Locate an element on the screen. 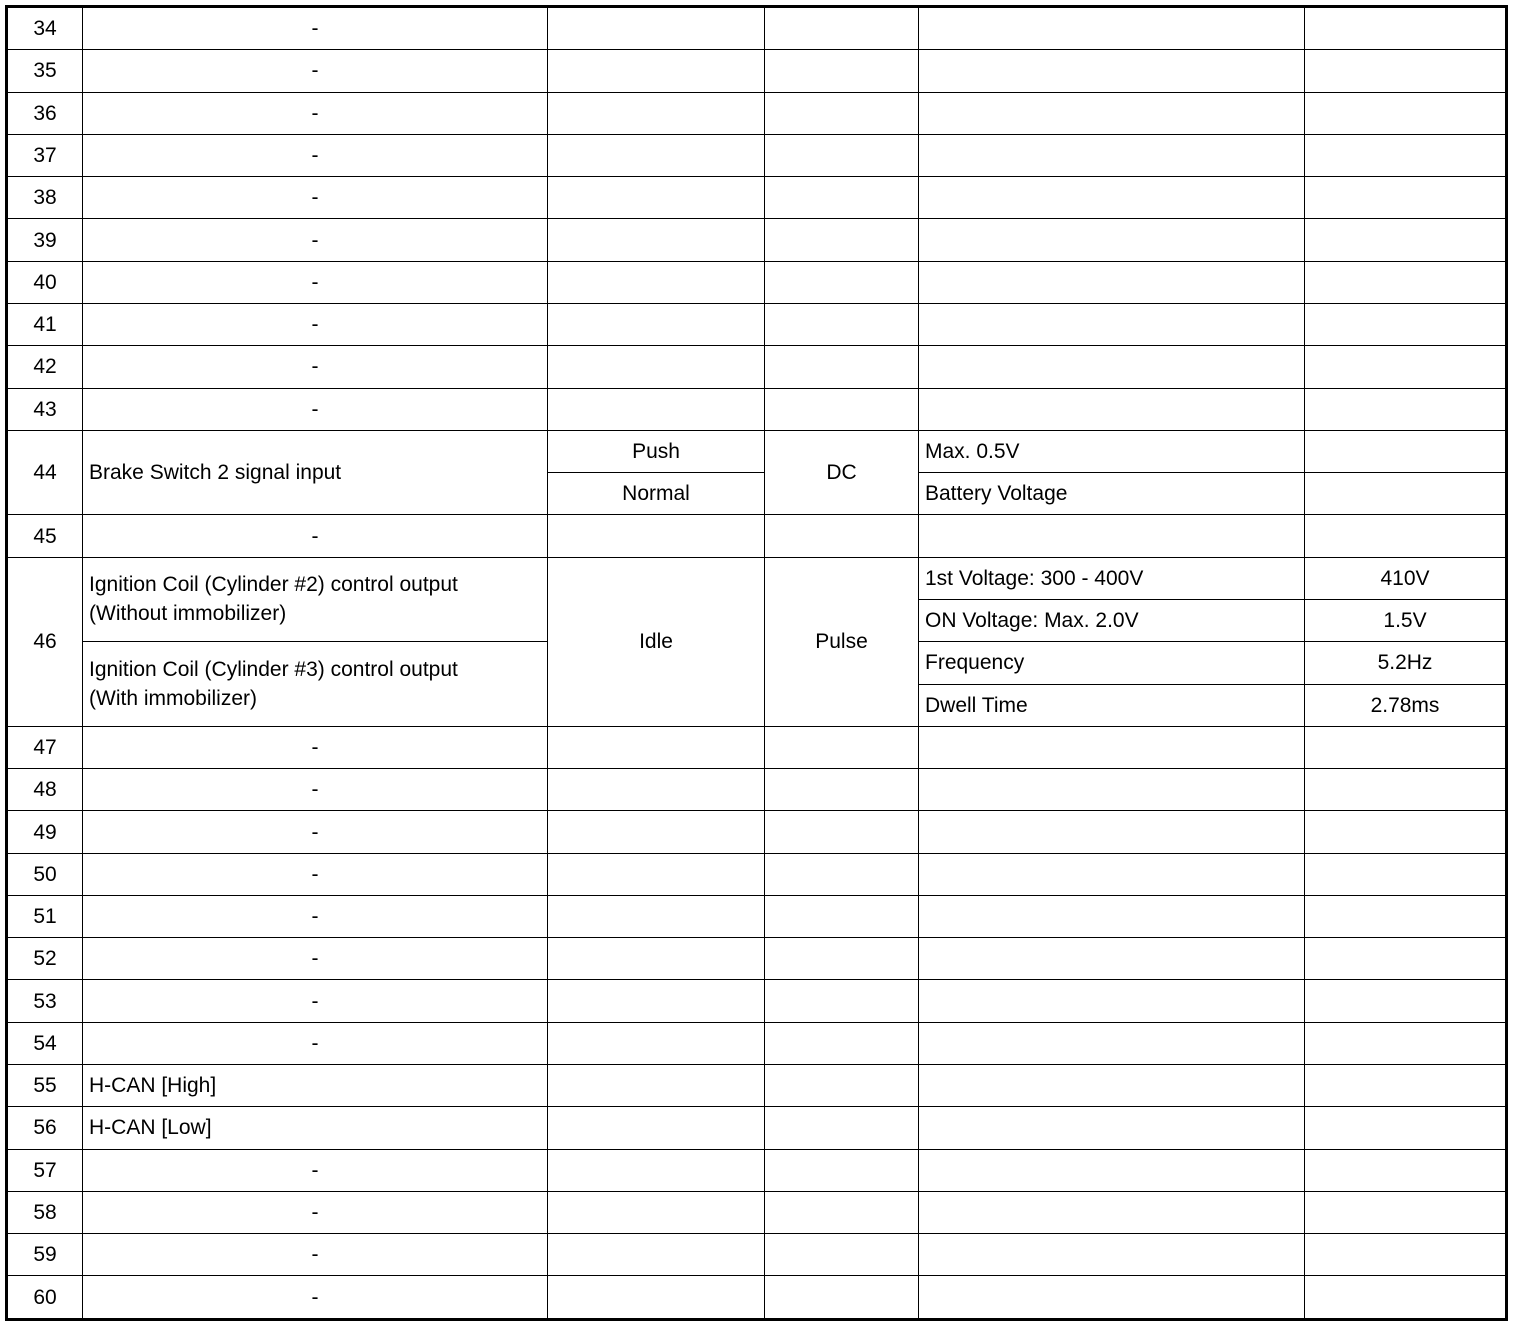  pin-number: 55 is located at coordinates (44, 1086).